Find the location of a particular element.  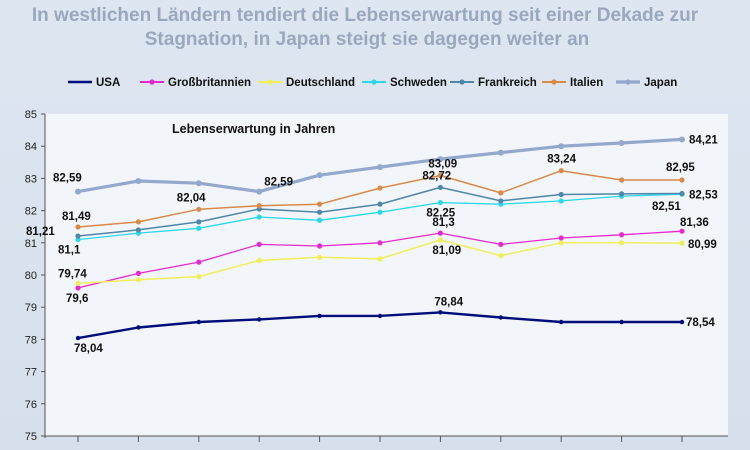

data-label: 83,24 is located at coordinates (561, 160).